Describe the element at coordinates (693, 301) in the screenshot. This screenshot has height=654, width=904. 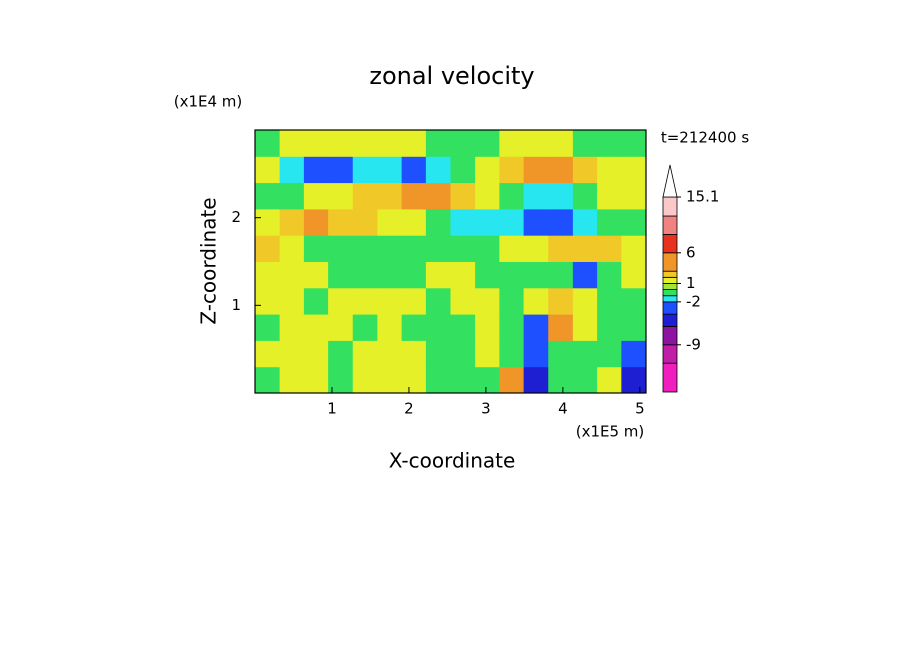
I see `colorbar-label: -2` at that location.